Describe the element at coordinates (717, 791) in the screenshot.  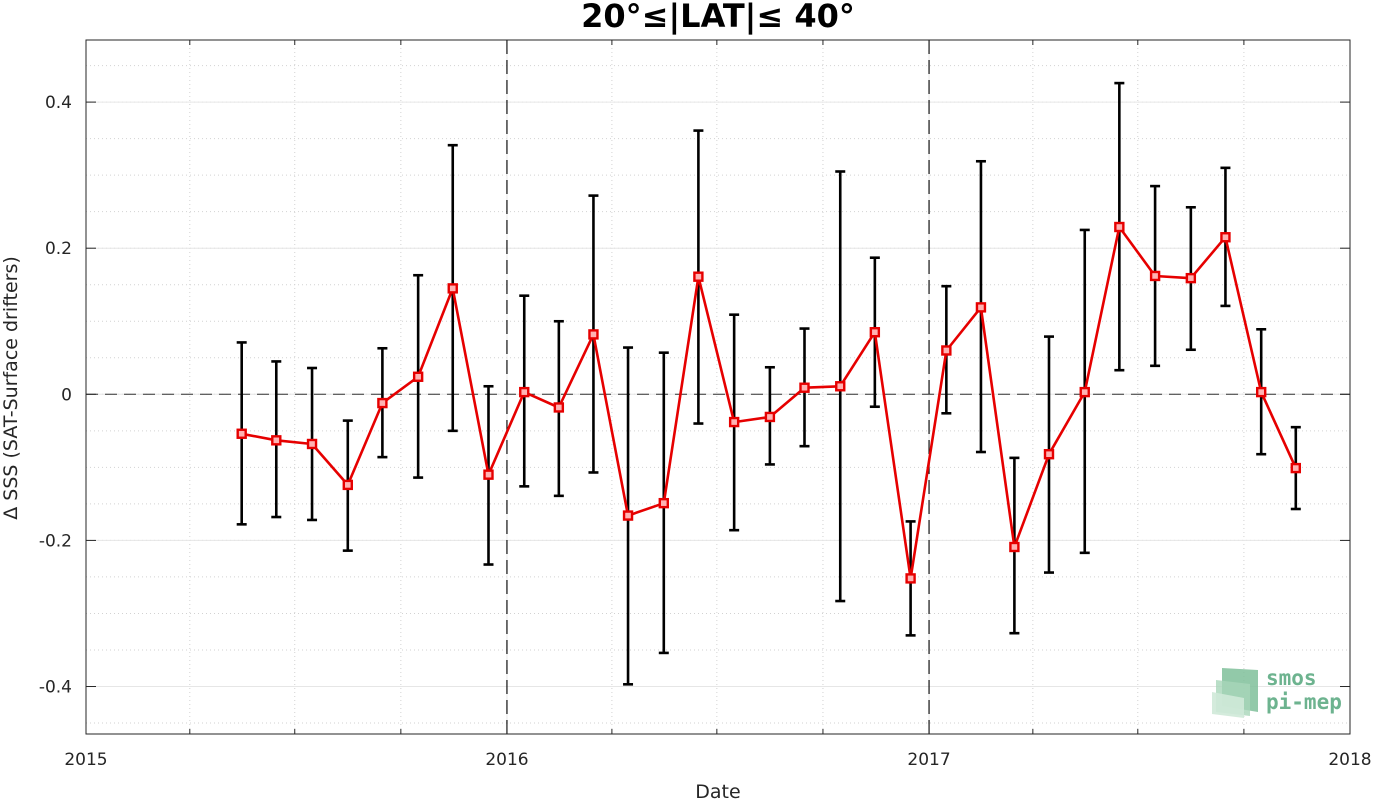
I see `x-axis-label: Date` at that location.